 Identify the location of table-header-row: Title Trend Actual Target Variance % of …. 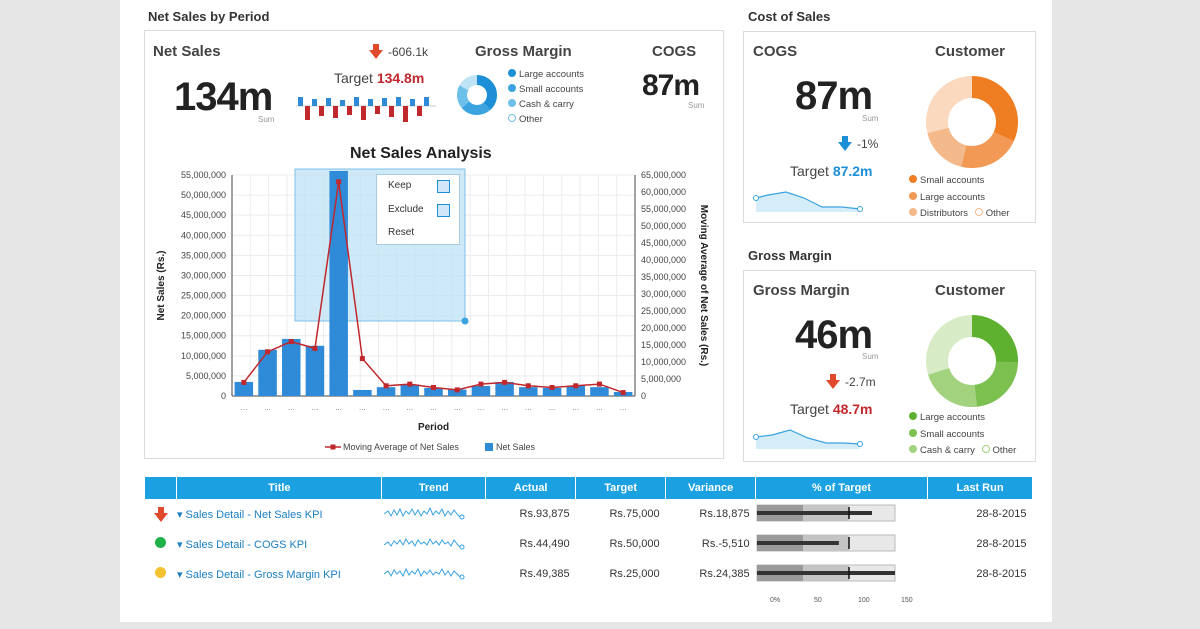
(589, 488).